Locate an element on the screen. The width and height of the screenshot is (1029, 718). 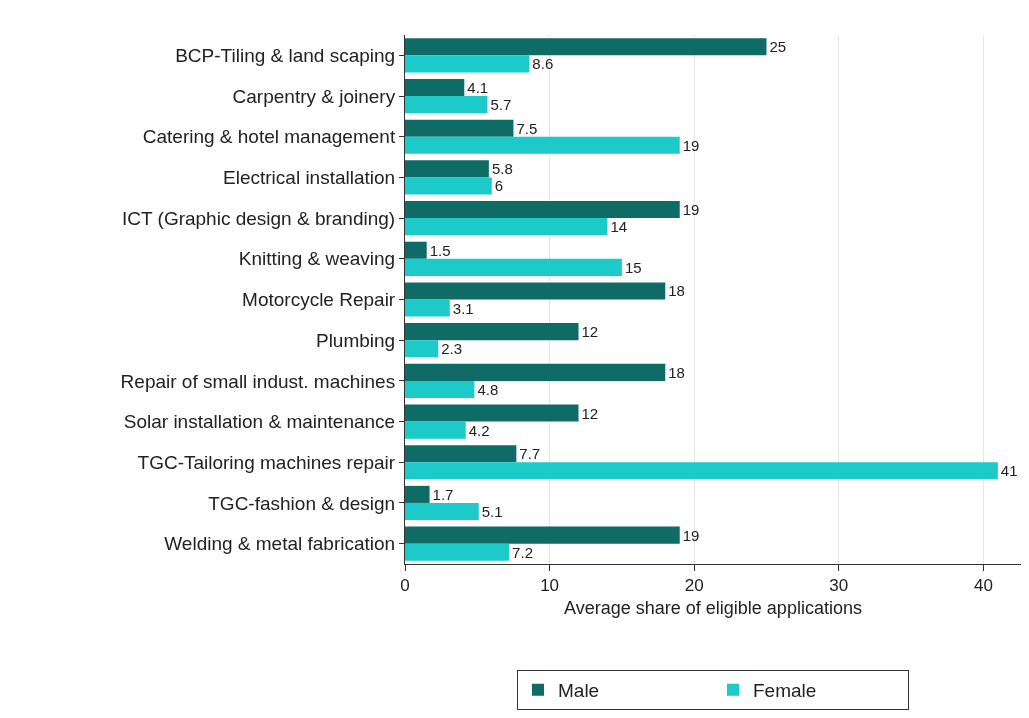
y-tick-label: BCP-Tiling & land scaping is located at coordinates (285, 55).